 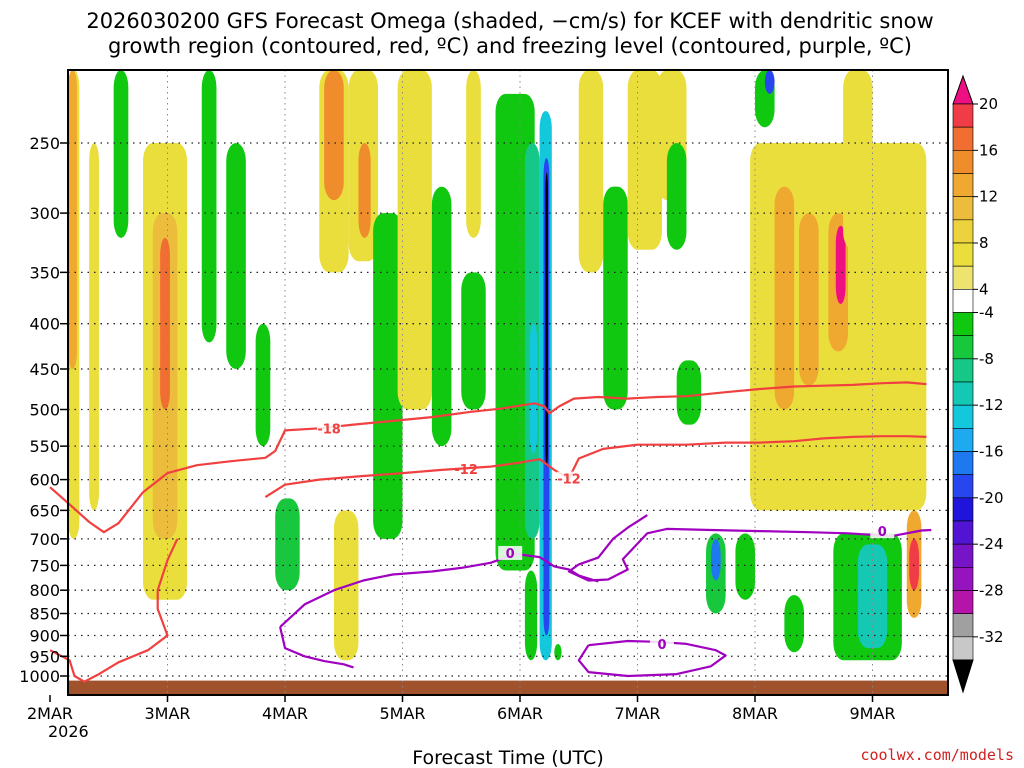 What do you see at coordinates (285, 713) in the screenshot?
I see `x-tick-label: 4MAR` at bounding box center [285, 713].